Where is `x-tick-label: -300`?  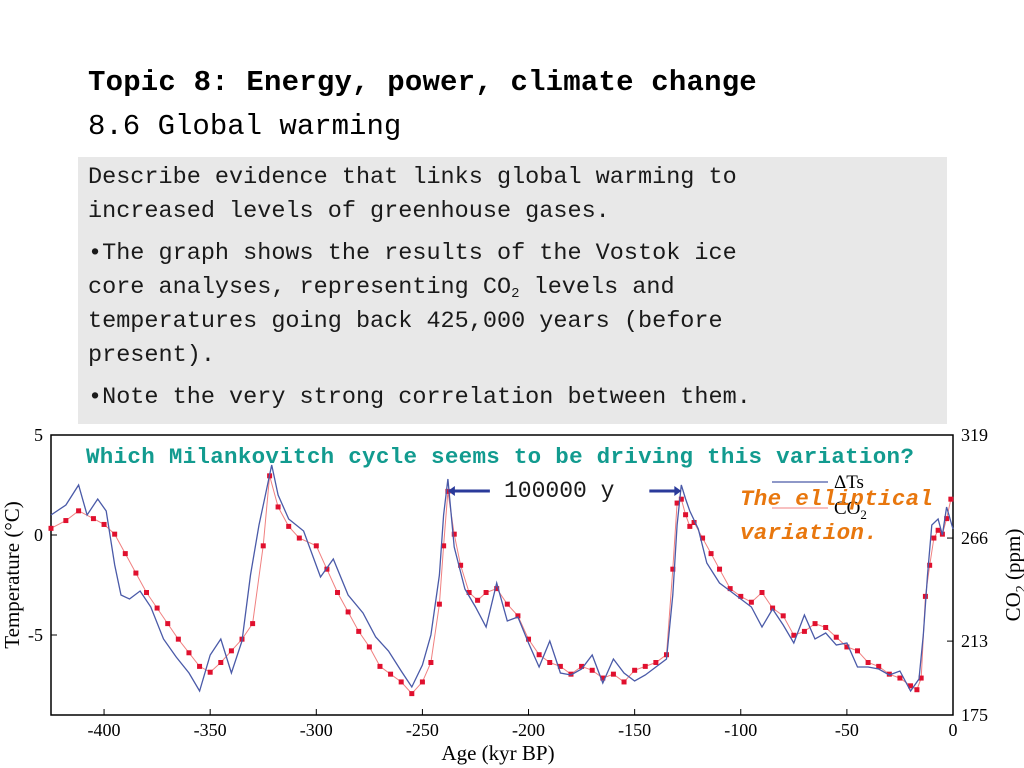 x-tick-label: -300 is located at coordinates (316, 730).